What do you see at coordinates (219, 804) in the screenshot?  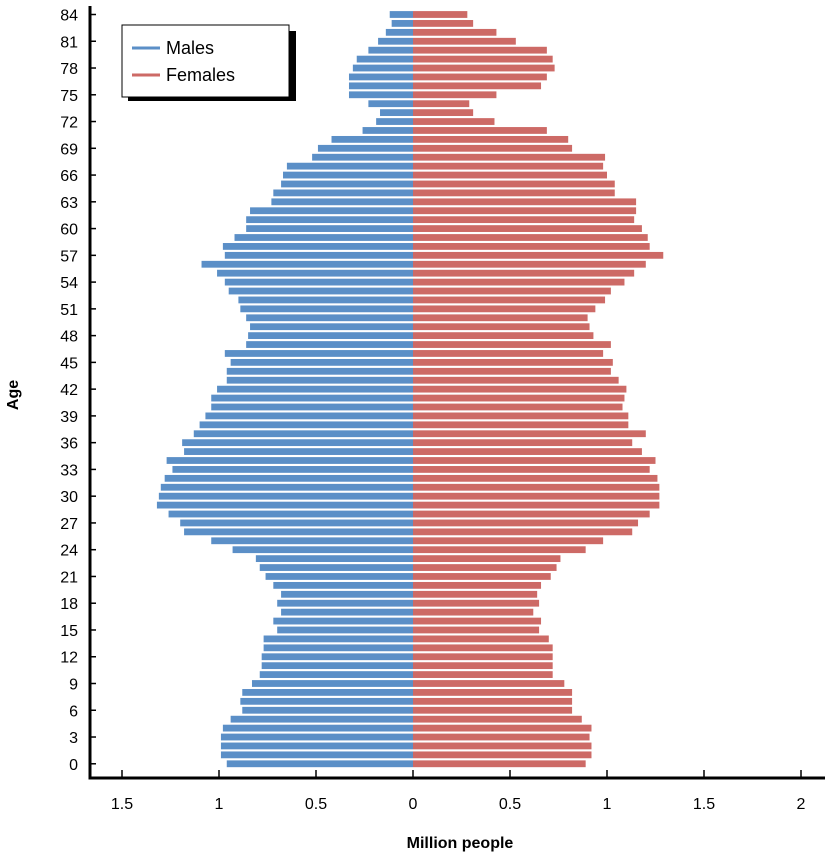 I see `x-tick-label-1: 1` at bounding box center [219, 804].